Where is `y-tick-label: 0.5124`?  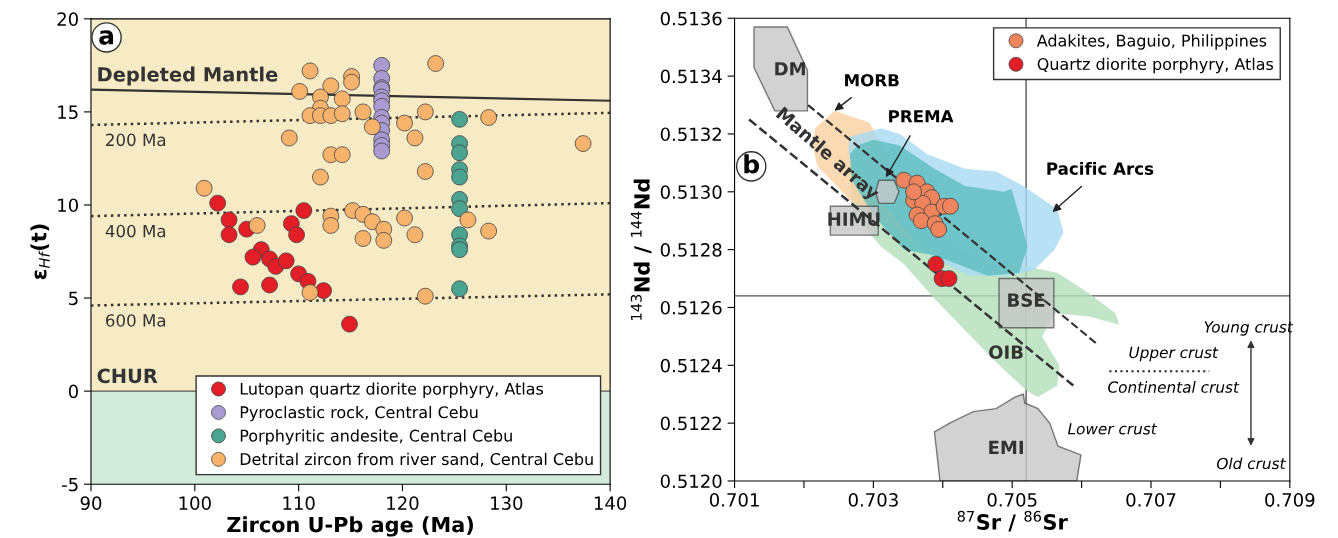 y-tick-label: 0.5124 is located at coordinates (691, 365).